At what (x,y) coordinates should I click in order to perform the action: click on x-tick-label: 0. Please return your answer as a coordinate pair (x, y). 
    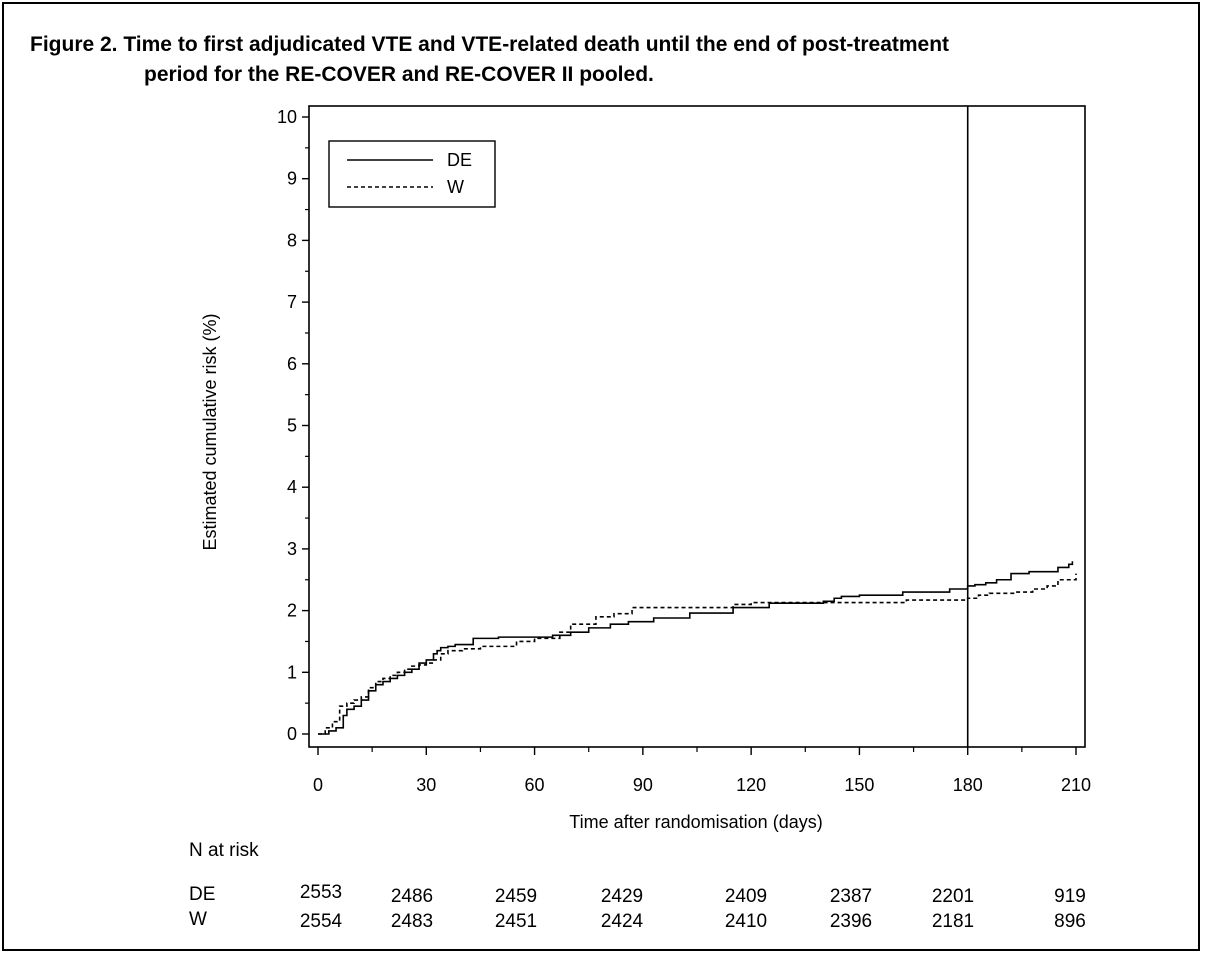
    Looking at the image, I should click on (318, 785).